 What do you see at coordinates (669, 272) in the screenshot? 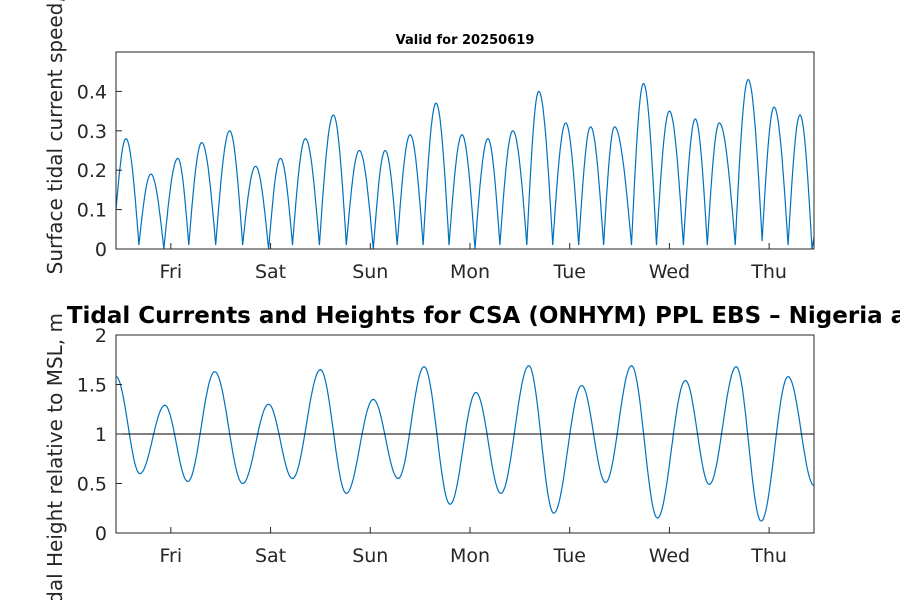
I see `top-x-tick-label: Wed` at bounding box center [669, 272].